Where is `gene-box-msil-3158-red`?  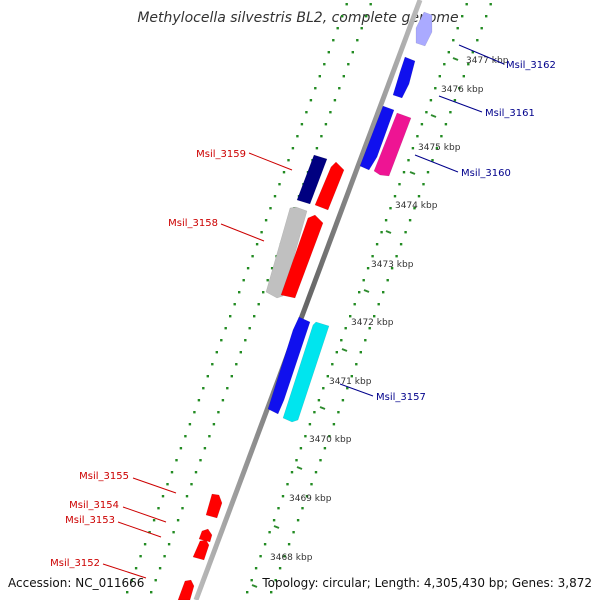 gene-box-msil-3158-red is located at coordinates (302, 256).